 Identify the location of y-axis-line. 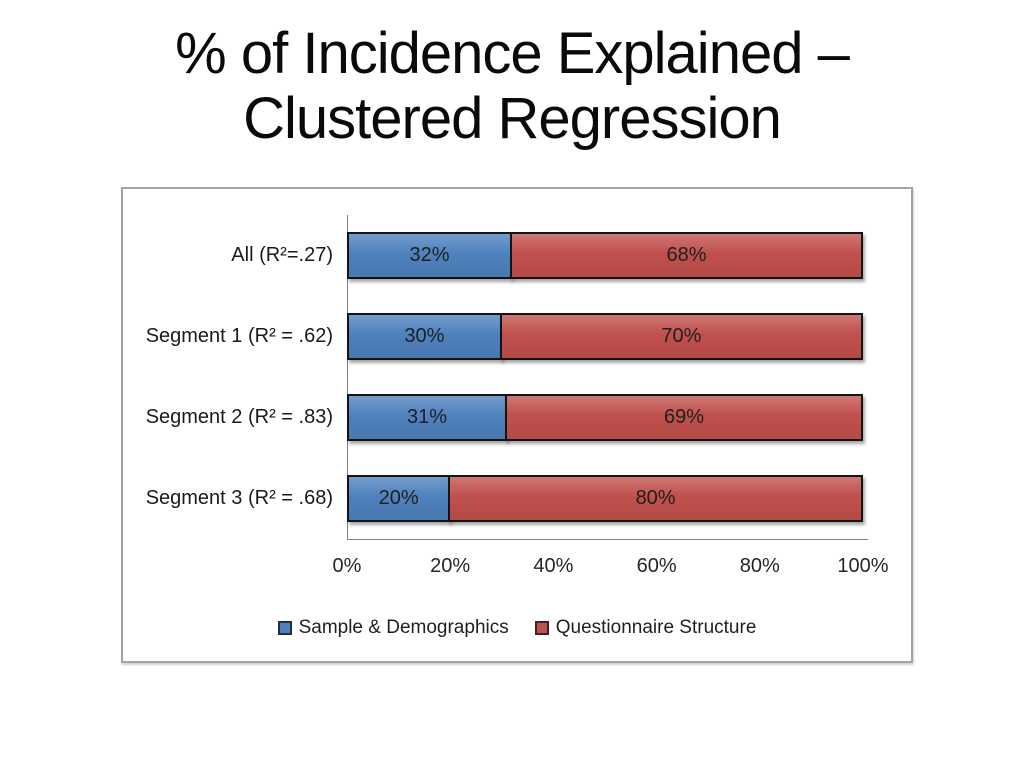
(347, 377).